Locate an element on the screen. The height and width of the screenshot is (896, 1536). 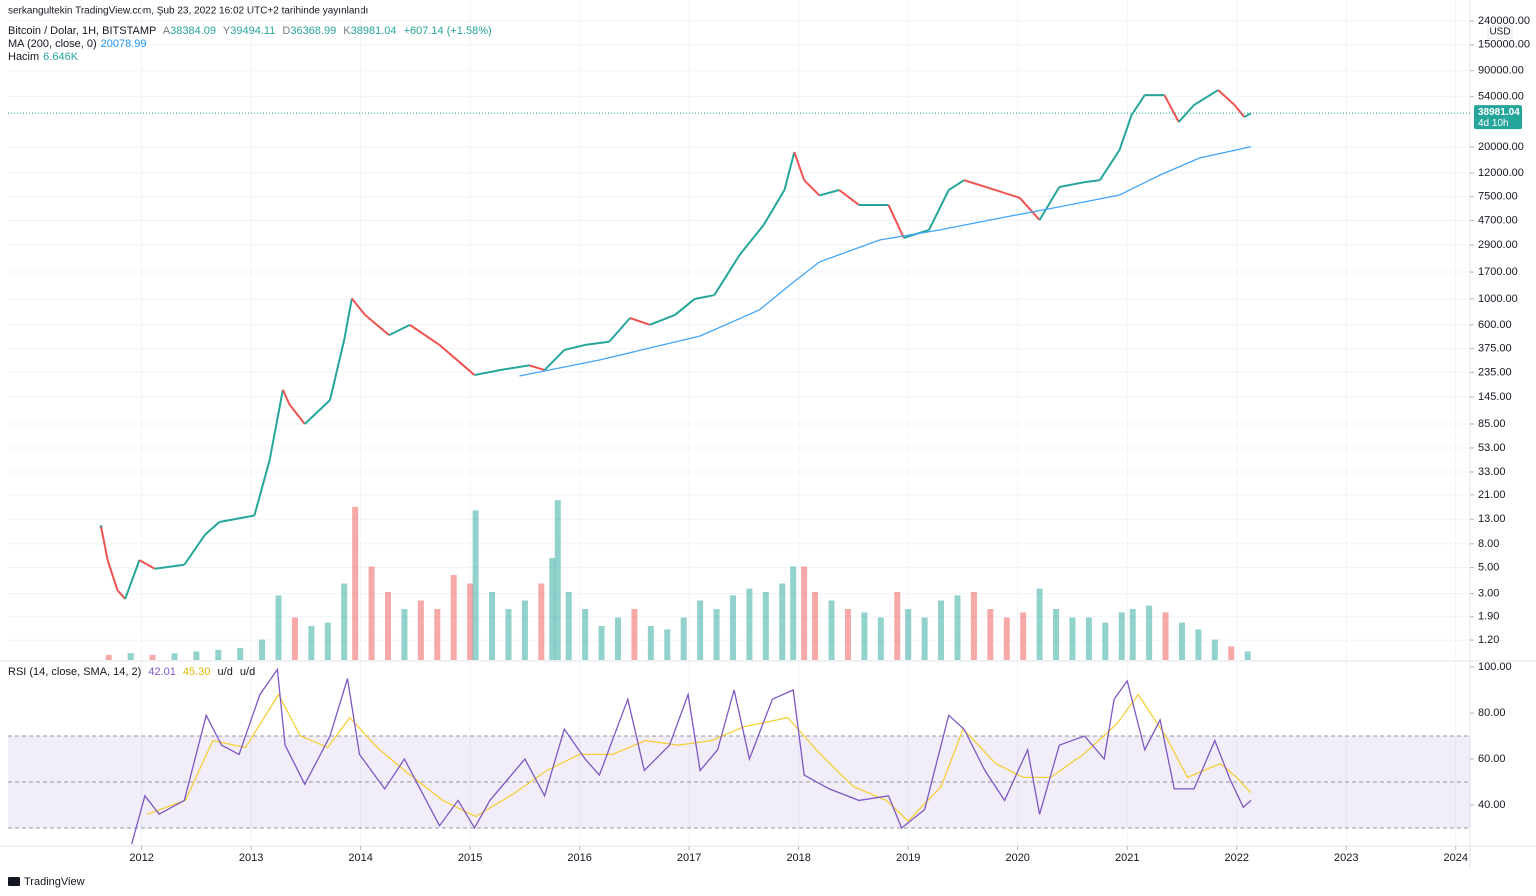
y-tick-label: 4700.00 is located at coordinates (1498, 220).